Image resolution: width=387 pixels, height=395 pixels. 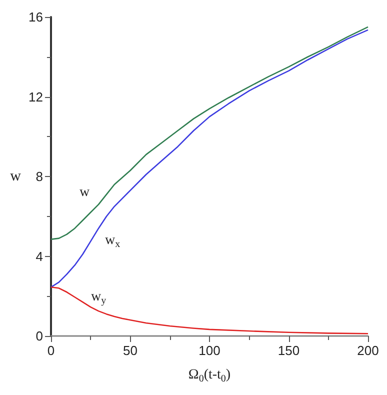 I want to click on series-label: w, so click(x=84, y=192).